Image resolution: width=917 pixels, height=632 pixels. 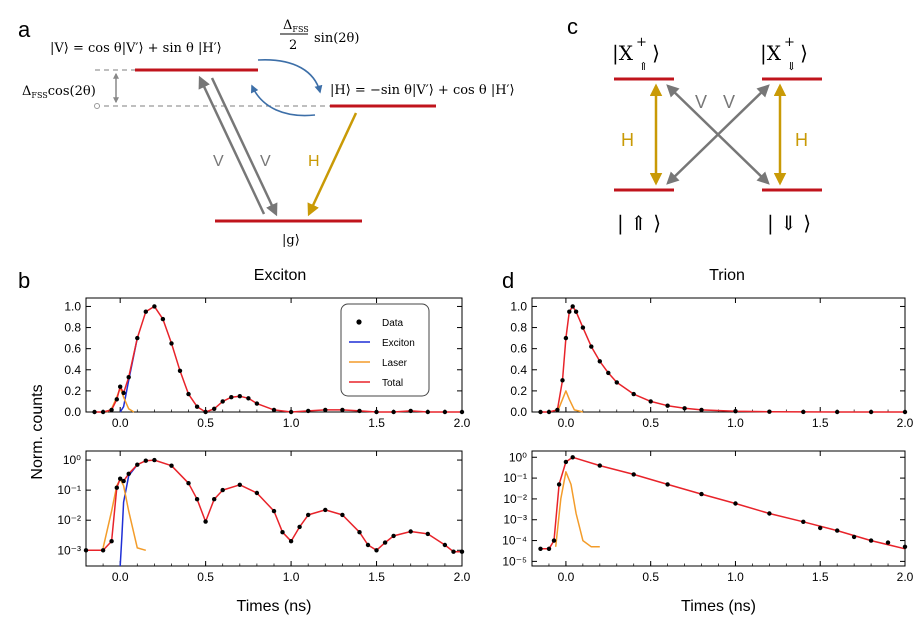 What do you see at coordinates (293, 45) in the screenshot?
I see `coupling-denominator: 2` at bounding box center [293, 45].